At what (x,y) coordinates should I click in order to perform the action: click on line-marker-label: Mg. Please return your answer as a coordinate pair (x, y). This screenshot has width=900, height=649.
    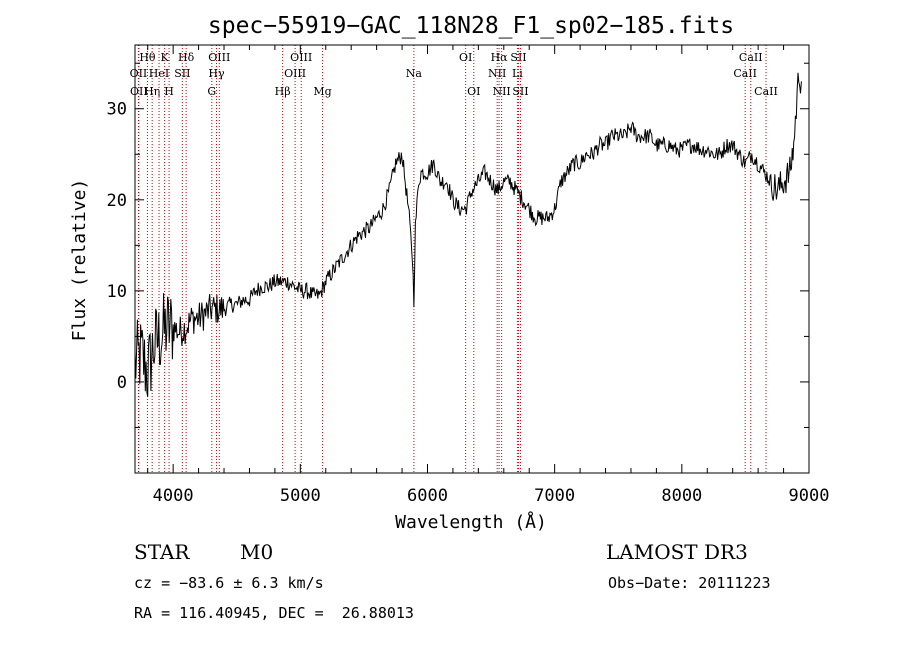
    Looking at the image, I should click on (322, 91).